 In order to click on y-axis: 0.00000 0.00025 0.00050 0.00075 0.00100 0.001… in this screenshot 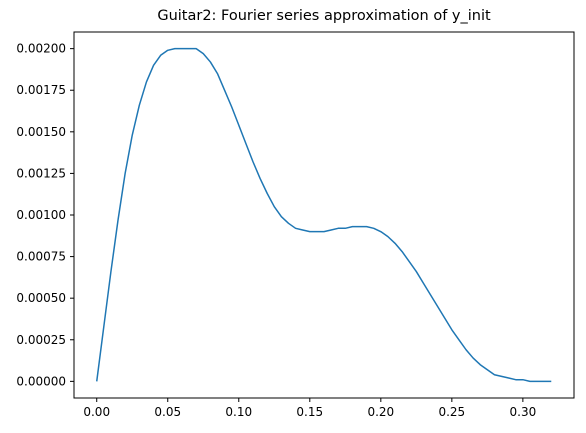, I will do `click(45, 215)`.